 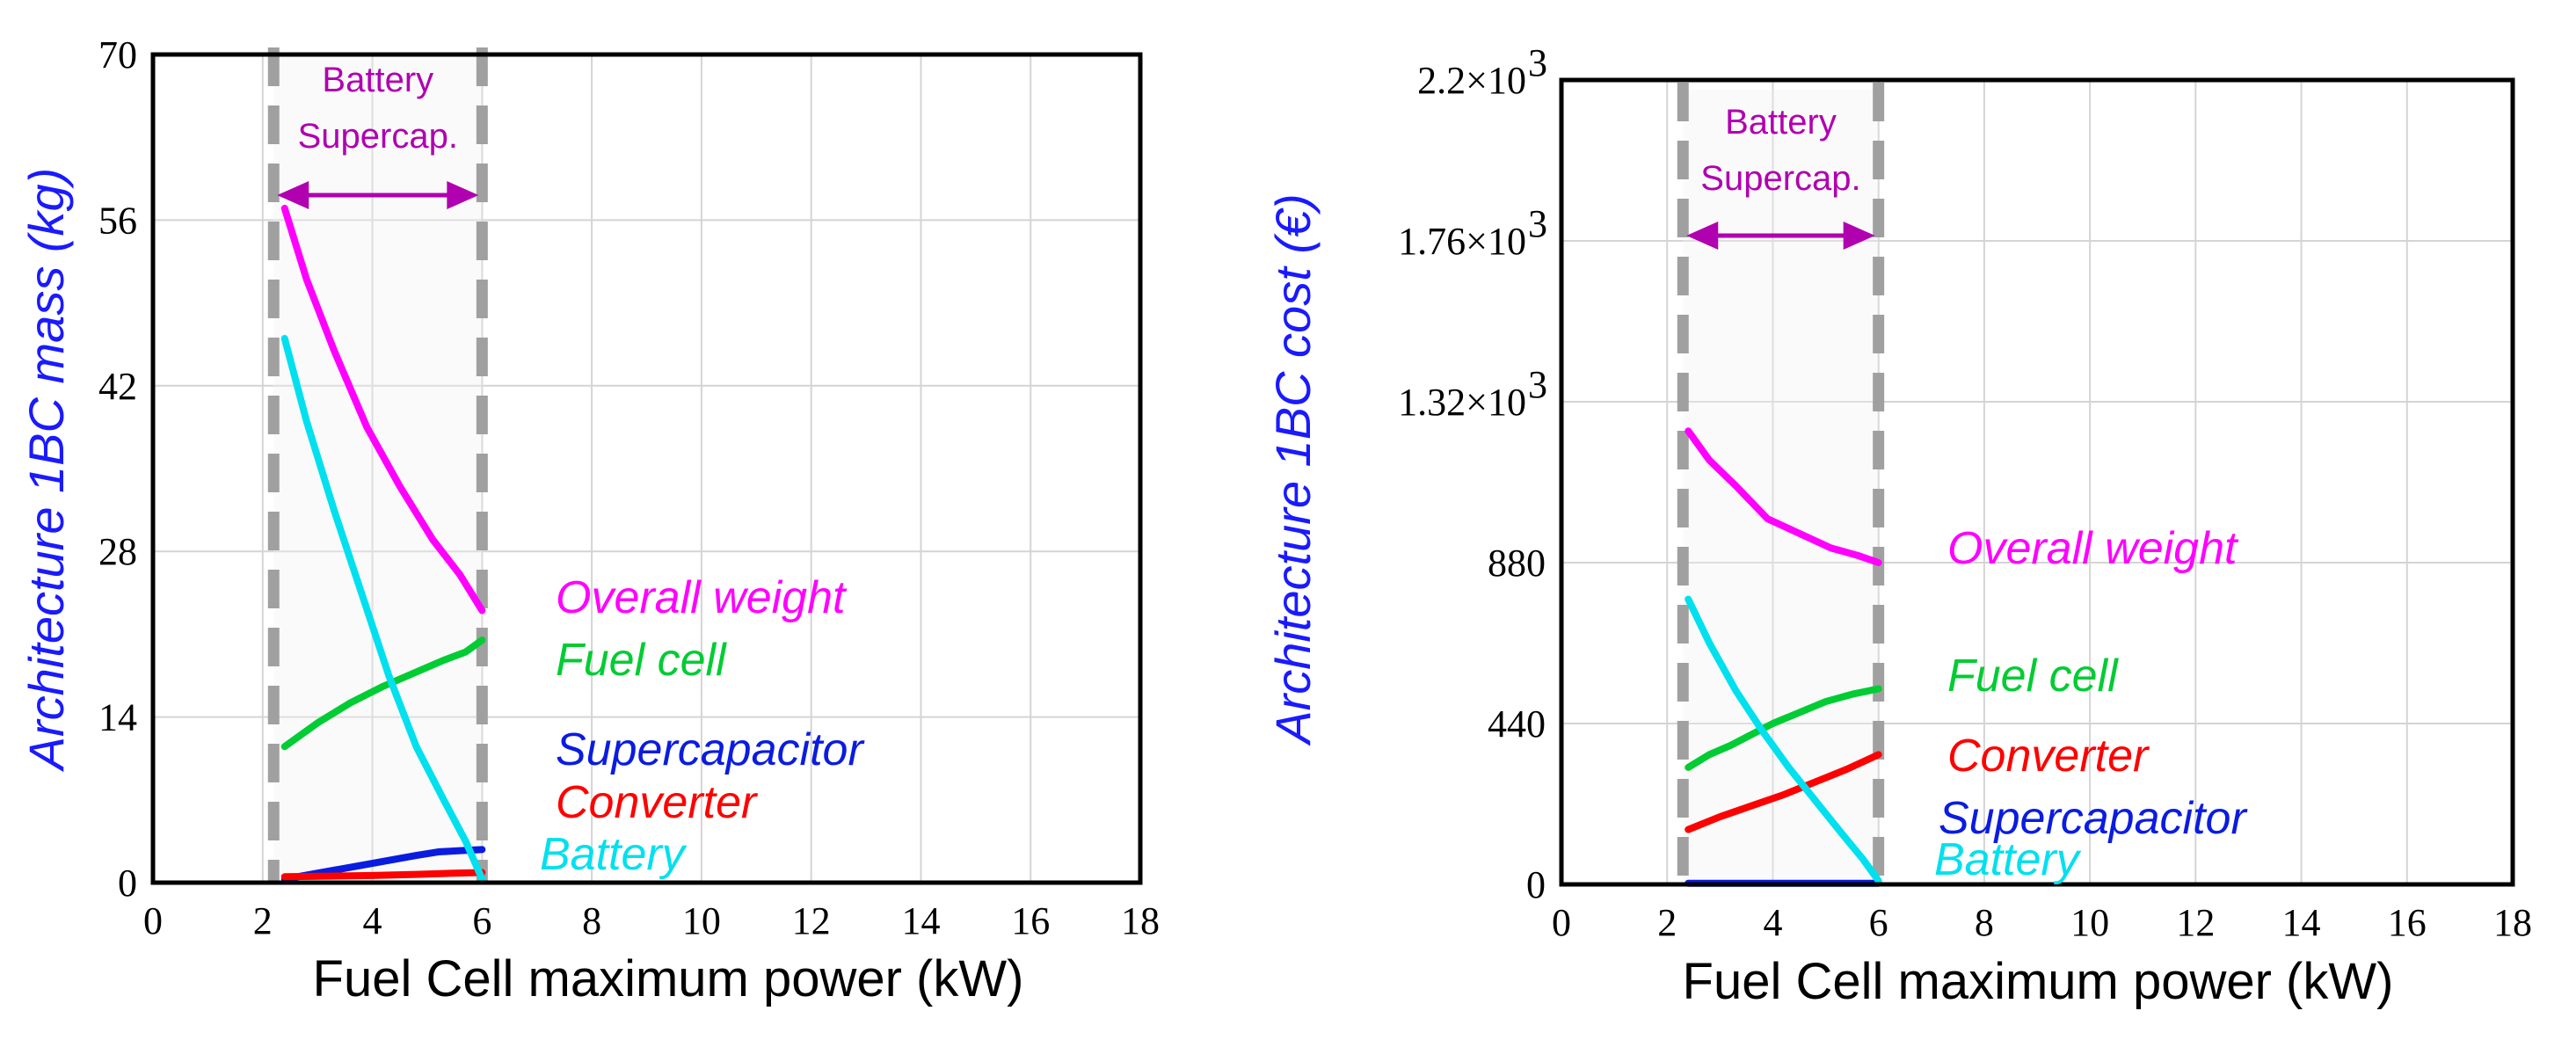 I want to click on series-line-supercapacitor, so click(x=383, y=864).